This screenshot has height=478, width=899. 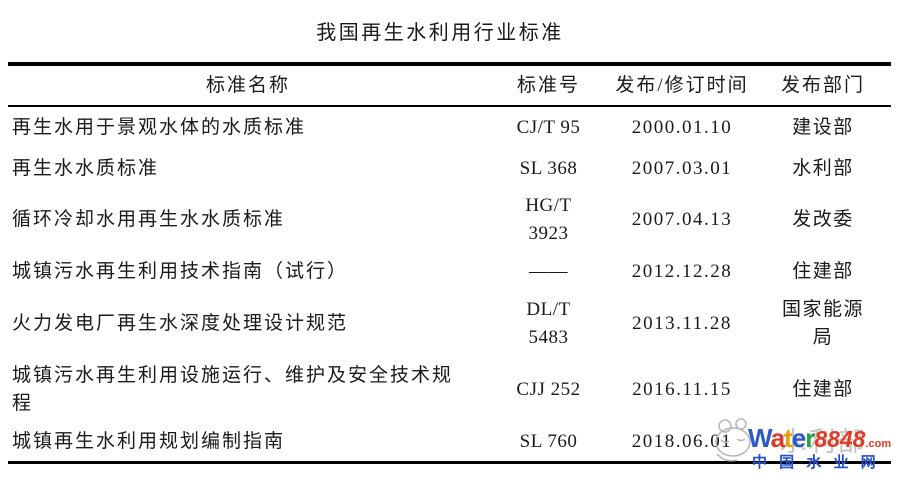 What do you see at coordinates (548, 389) in the screenshot?
I see `cell-standard-number: CJJ 252` at bounding box center [548, 389].